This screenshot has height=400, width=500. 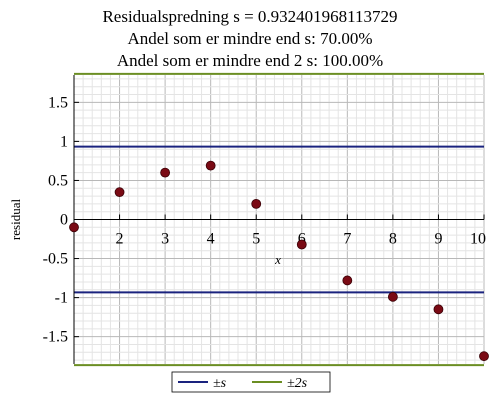 What do you see at coordinates (120, 239) in the screenshot?
I see `x-tick-label: 2` at bounding box center [120, 239].